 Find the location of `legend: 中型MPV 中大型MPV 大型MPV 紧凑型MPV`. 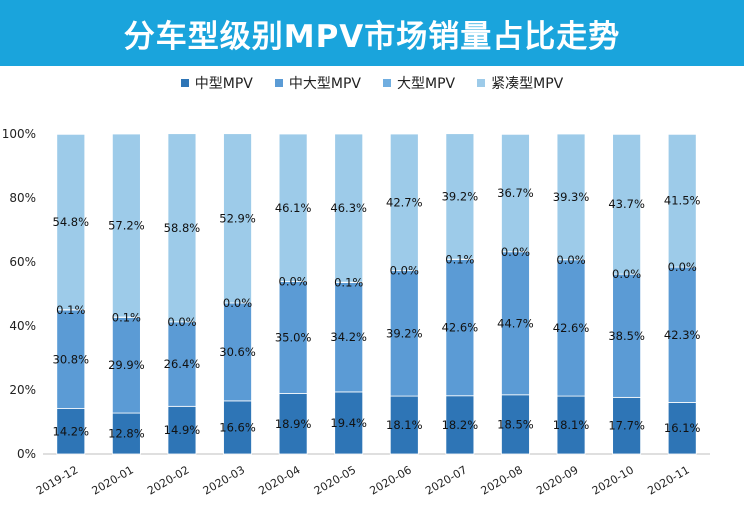

legend: 中型MPV 中大型MPV 大型MPV 紧凑型MPV is located at coordinates (372, 83).